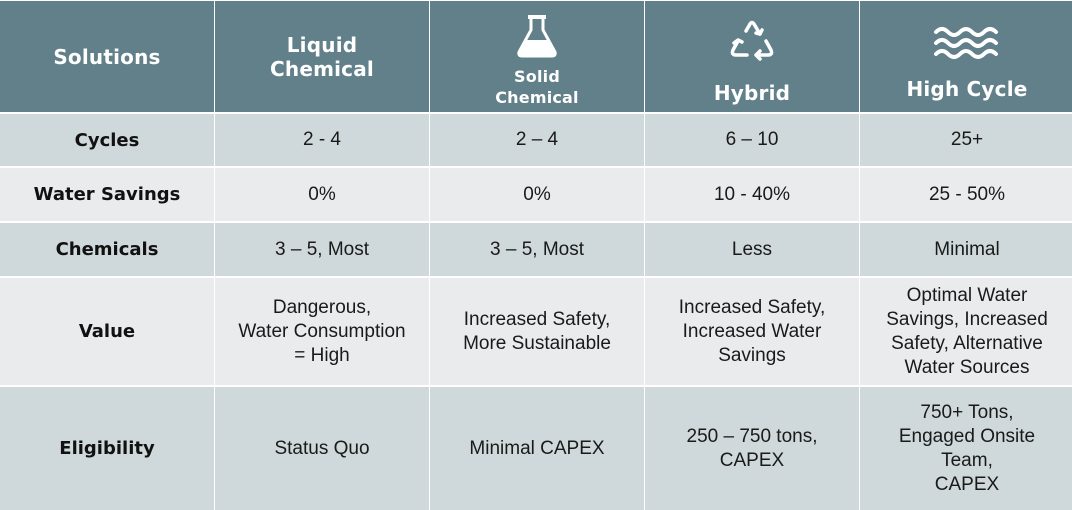 The width and height of the screenshot is (1072, 510). I want to click on row-label-value: Value, so click(107, 331).